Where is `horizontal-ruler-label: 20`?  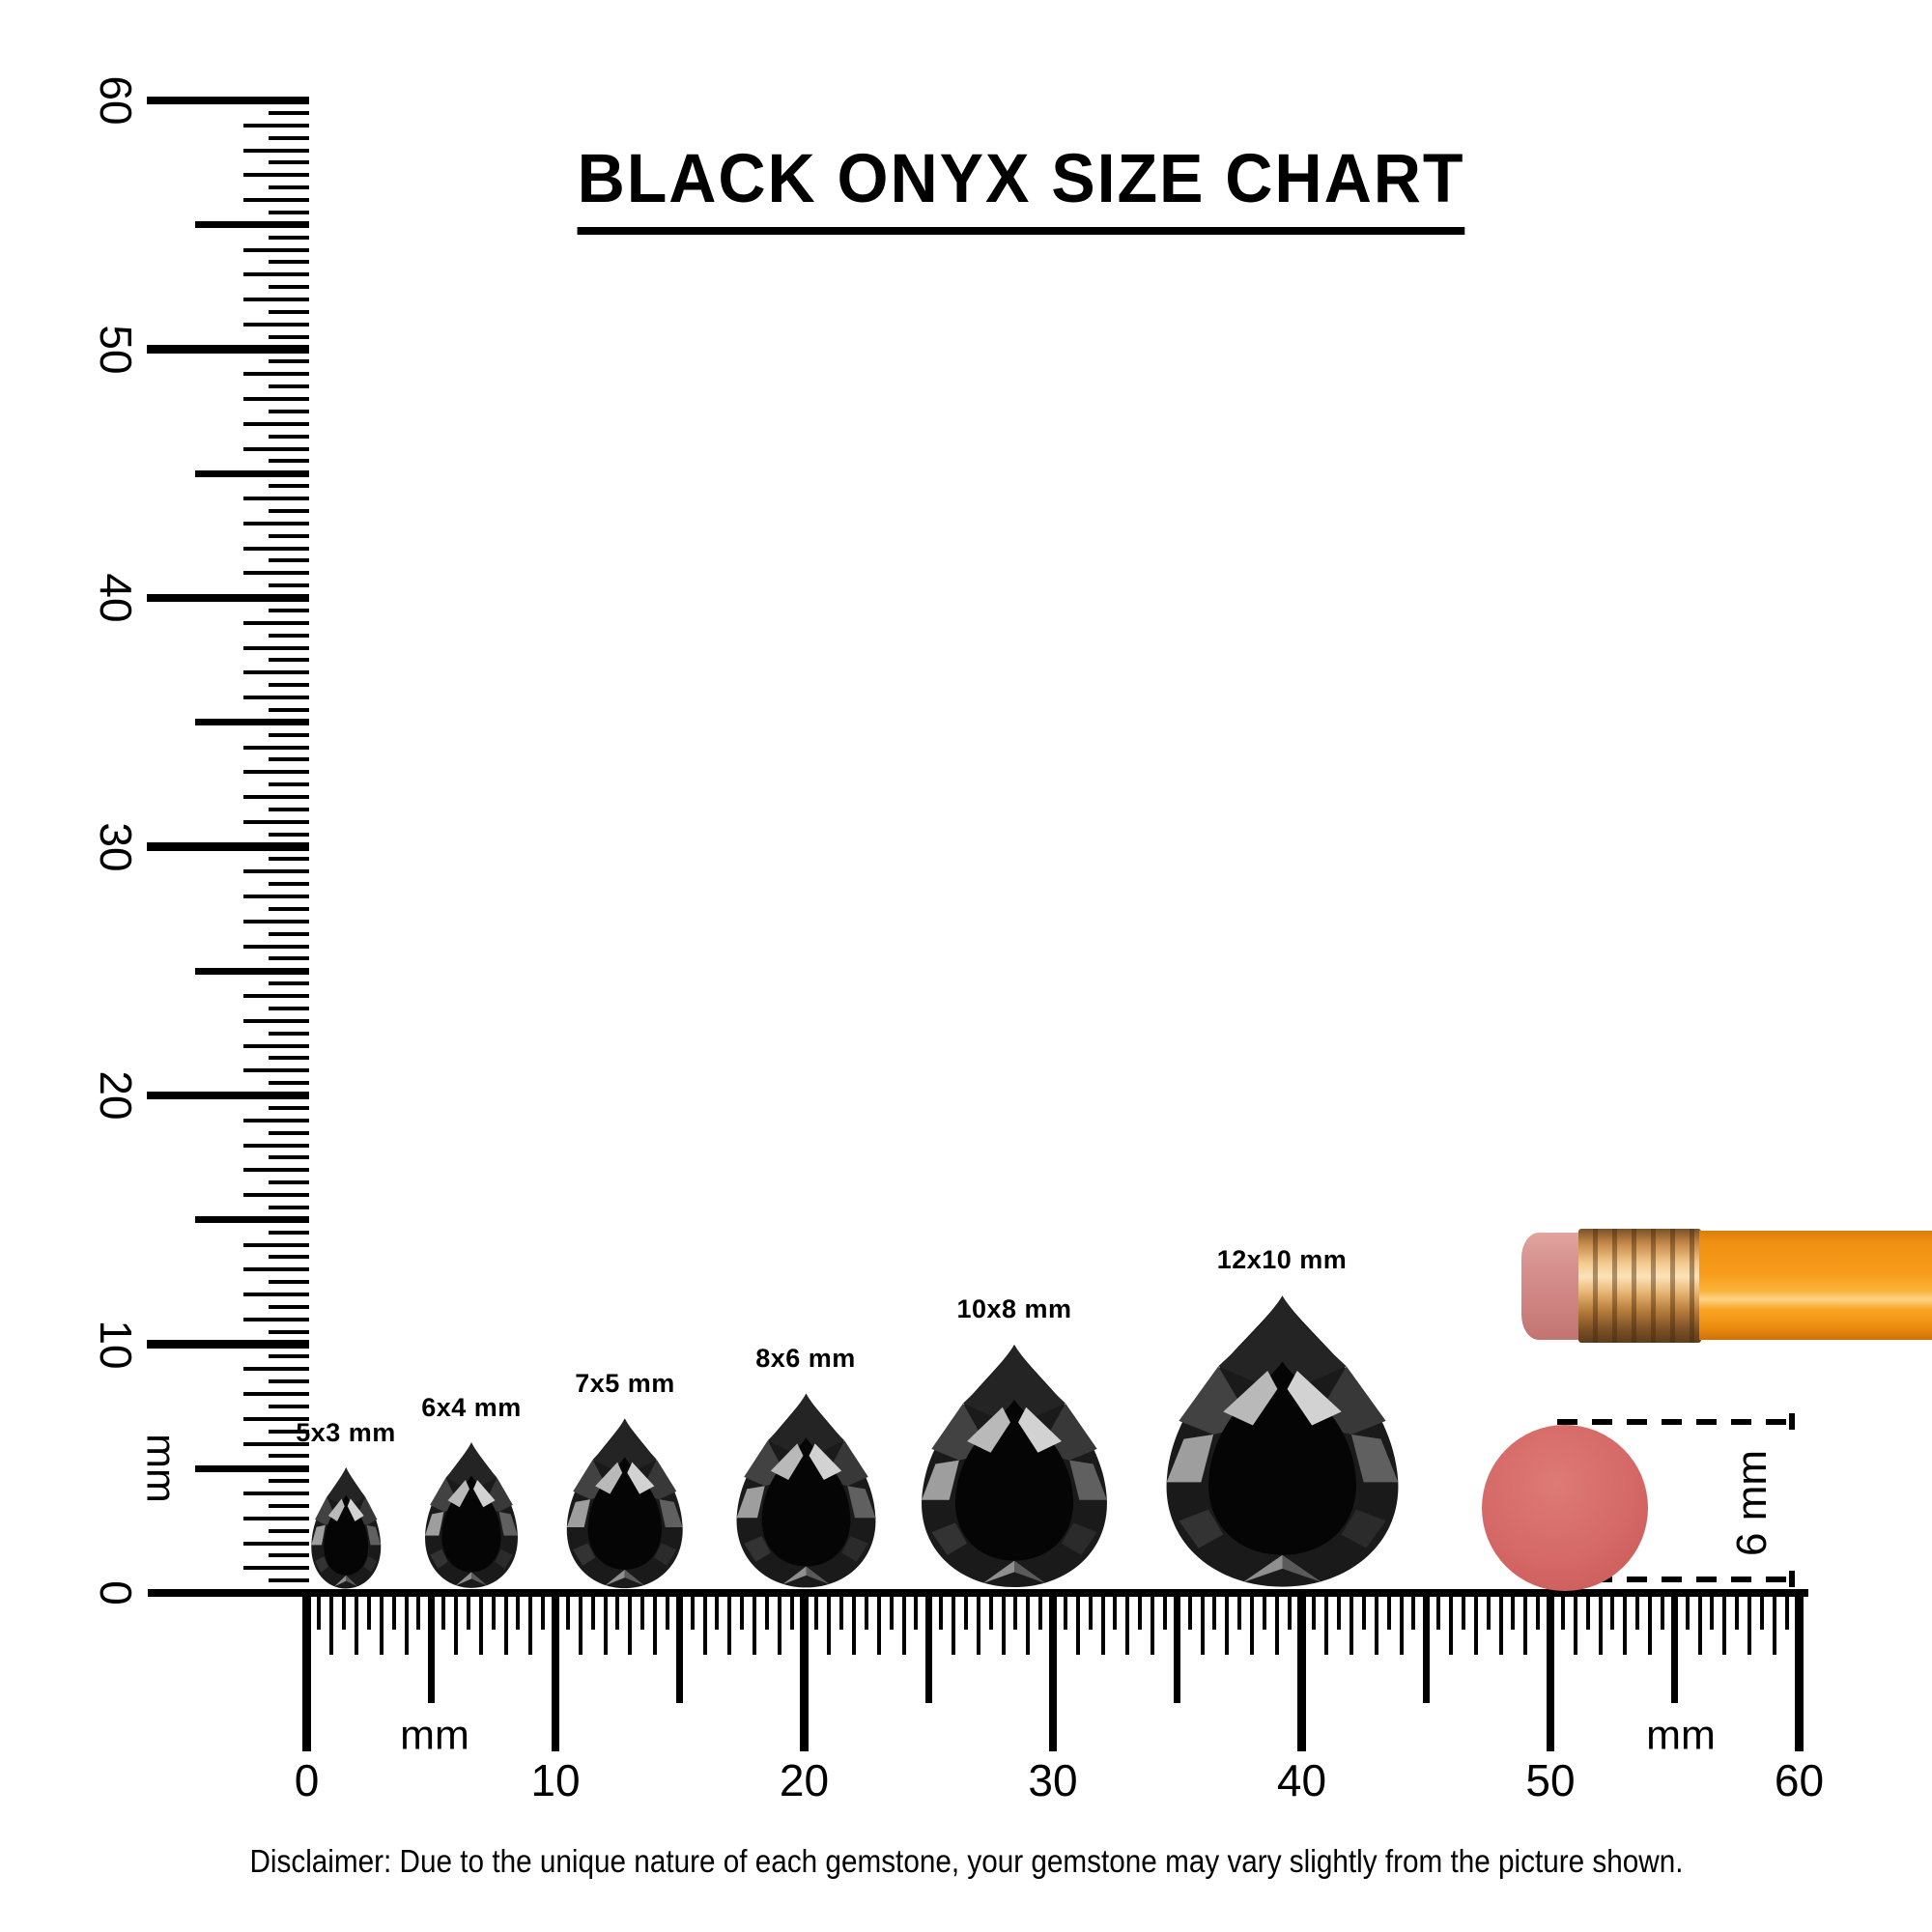 horizontal-ruler-label: 20 is located at coordinates (804, 1780).